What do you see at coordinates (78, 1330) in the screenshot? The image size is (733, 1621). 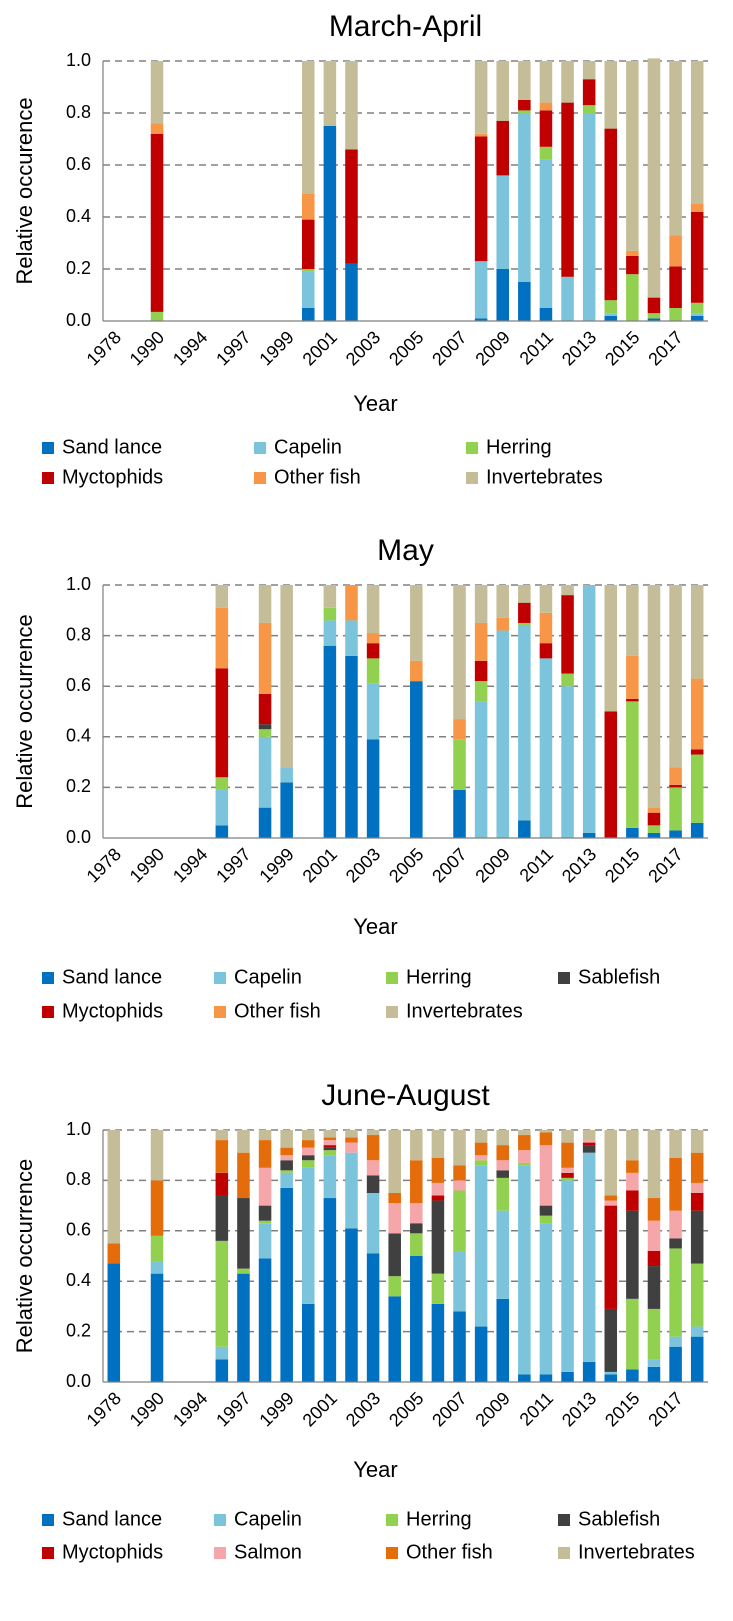 I see `y-tick-label: 0.2` at bounding box center [78, 1330].